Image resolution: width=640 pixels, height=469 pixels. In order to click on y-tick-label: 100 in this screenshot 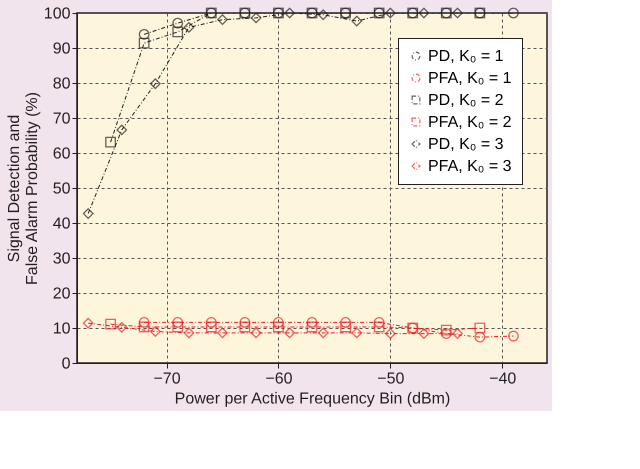, I will do `click(57, 14)`.